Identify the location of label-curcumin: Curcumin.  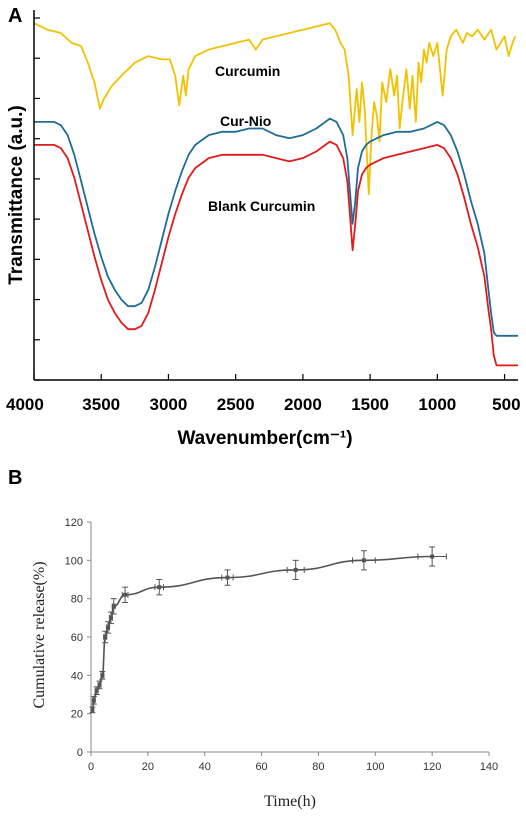
(247, 71).